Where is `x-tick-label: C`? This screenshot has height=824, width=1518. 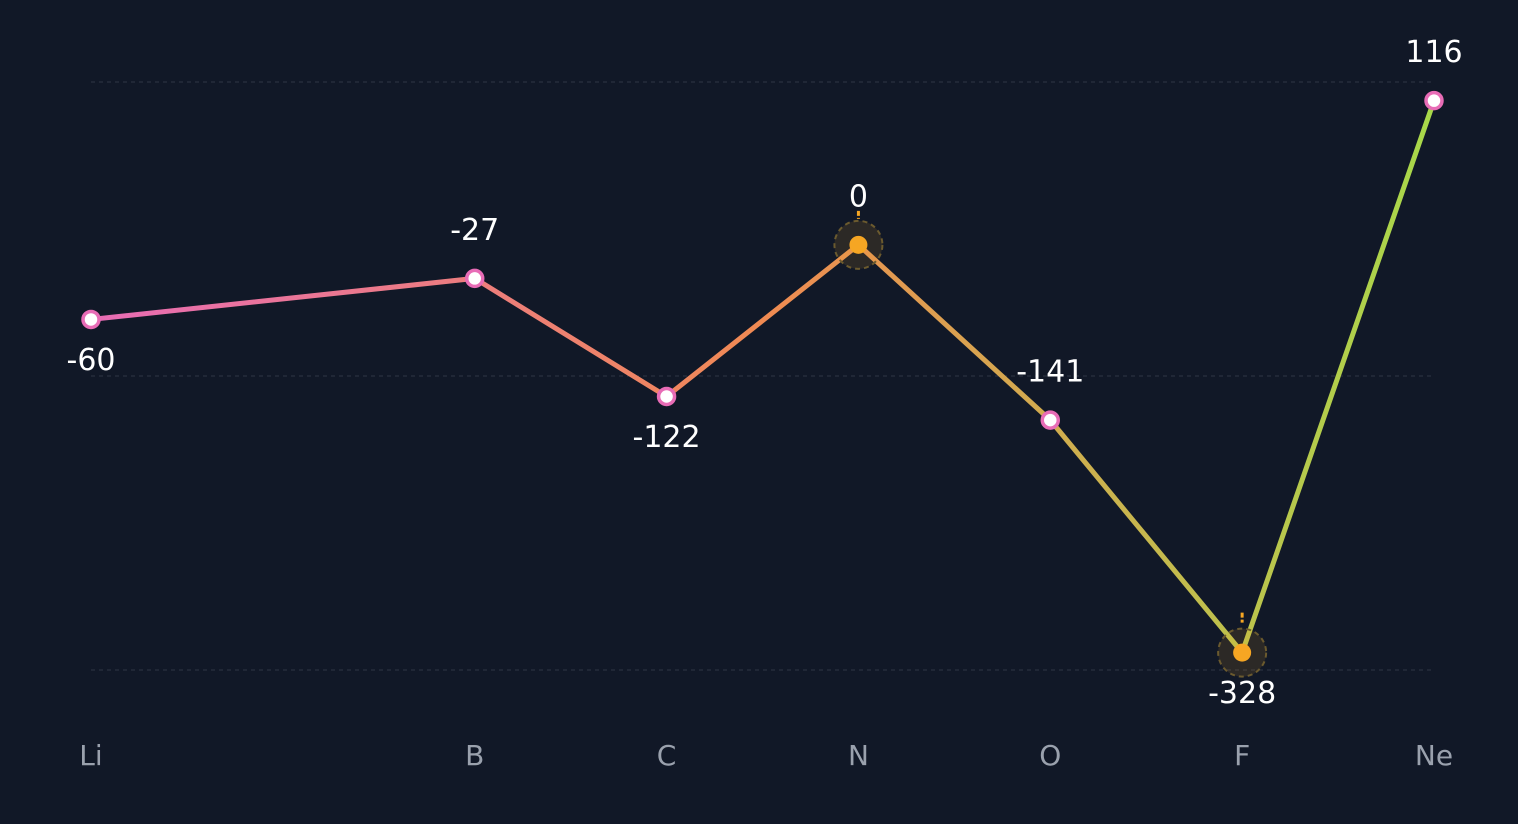
x-tick-label: C is located at coordinates (667, 755).